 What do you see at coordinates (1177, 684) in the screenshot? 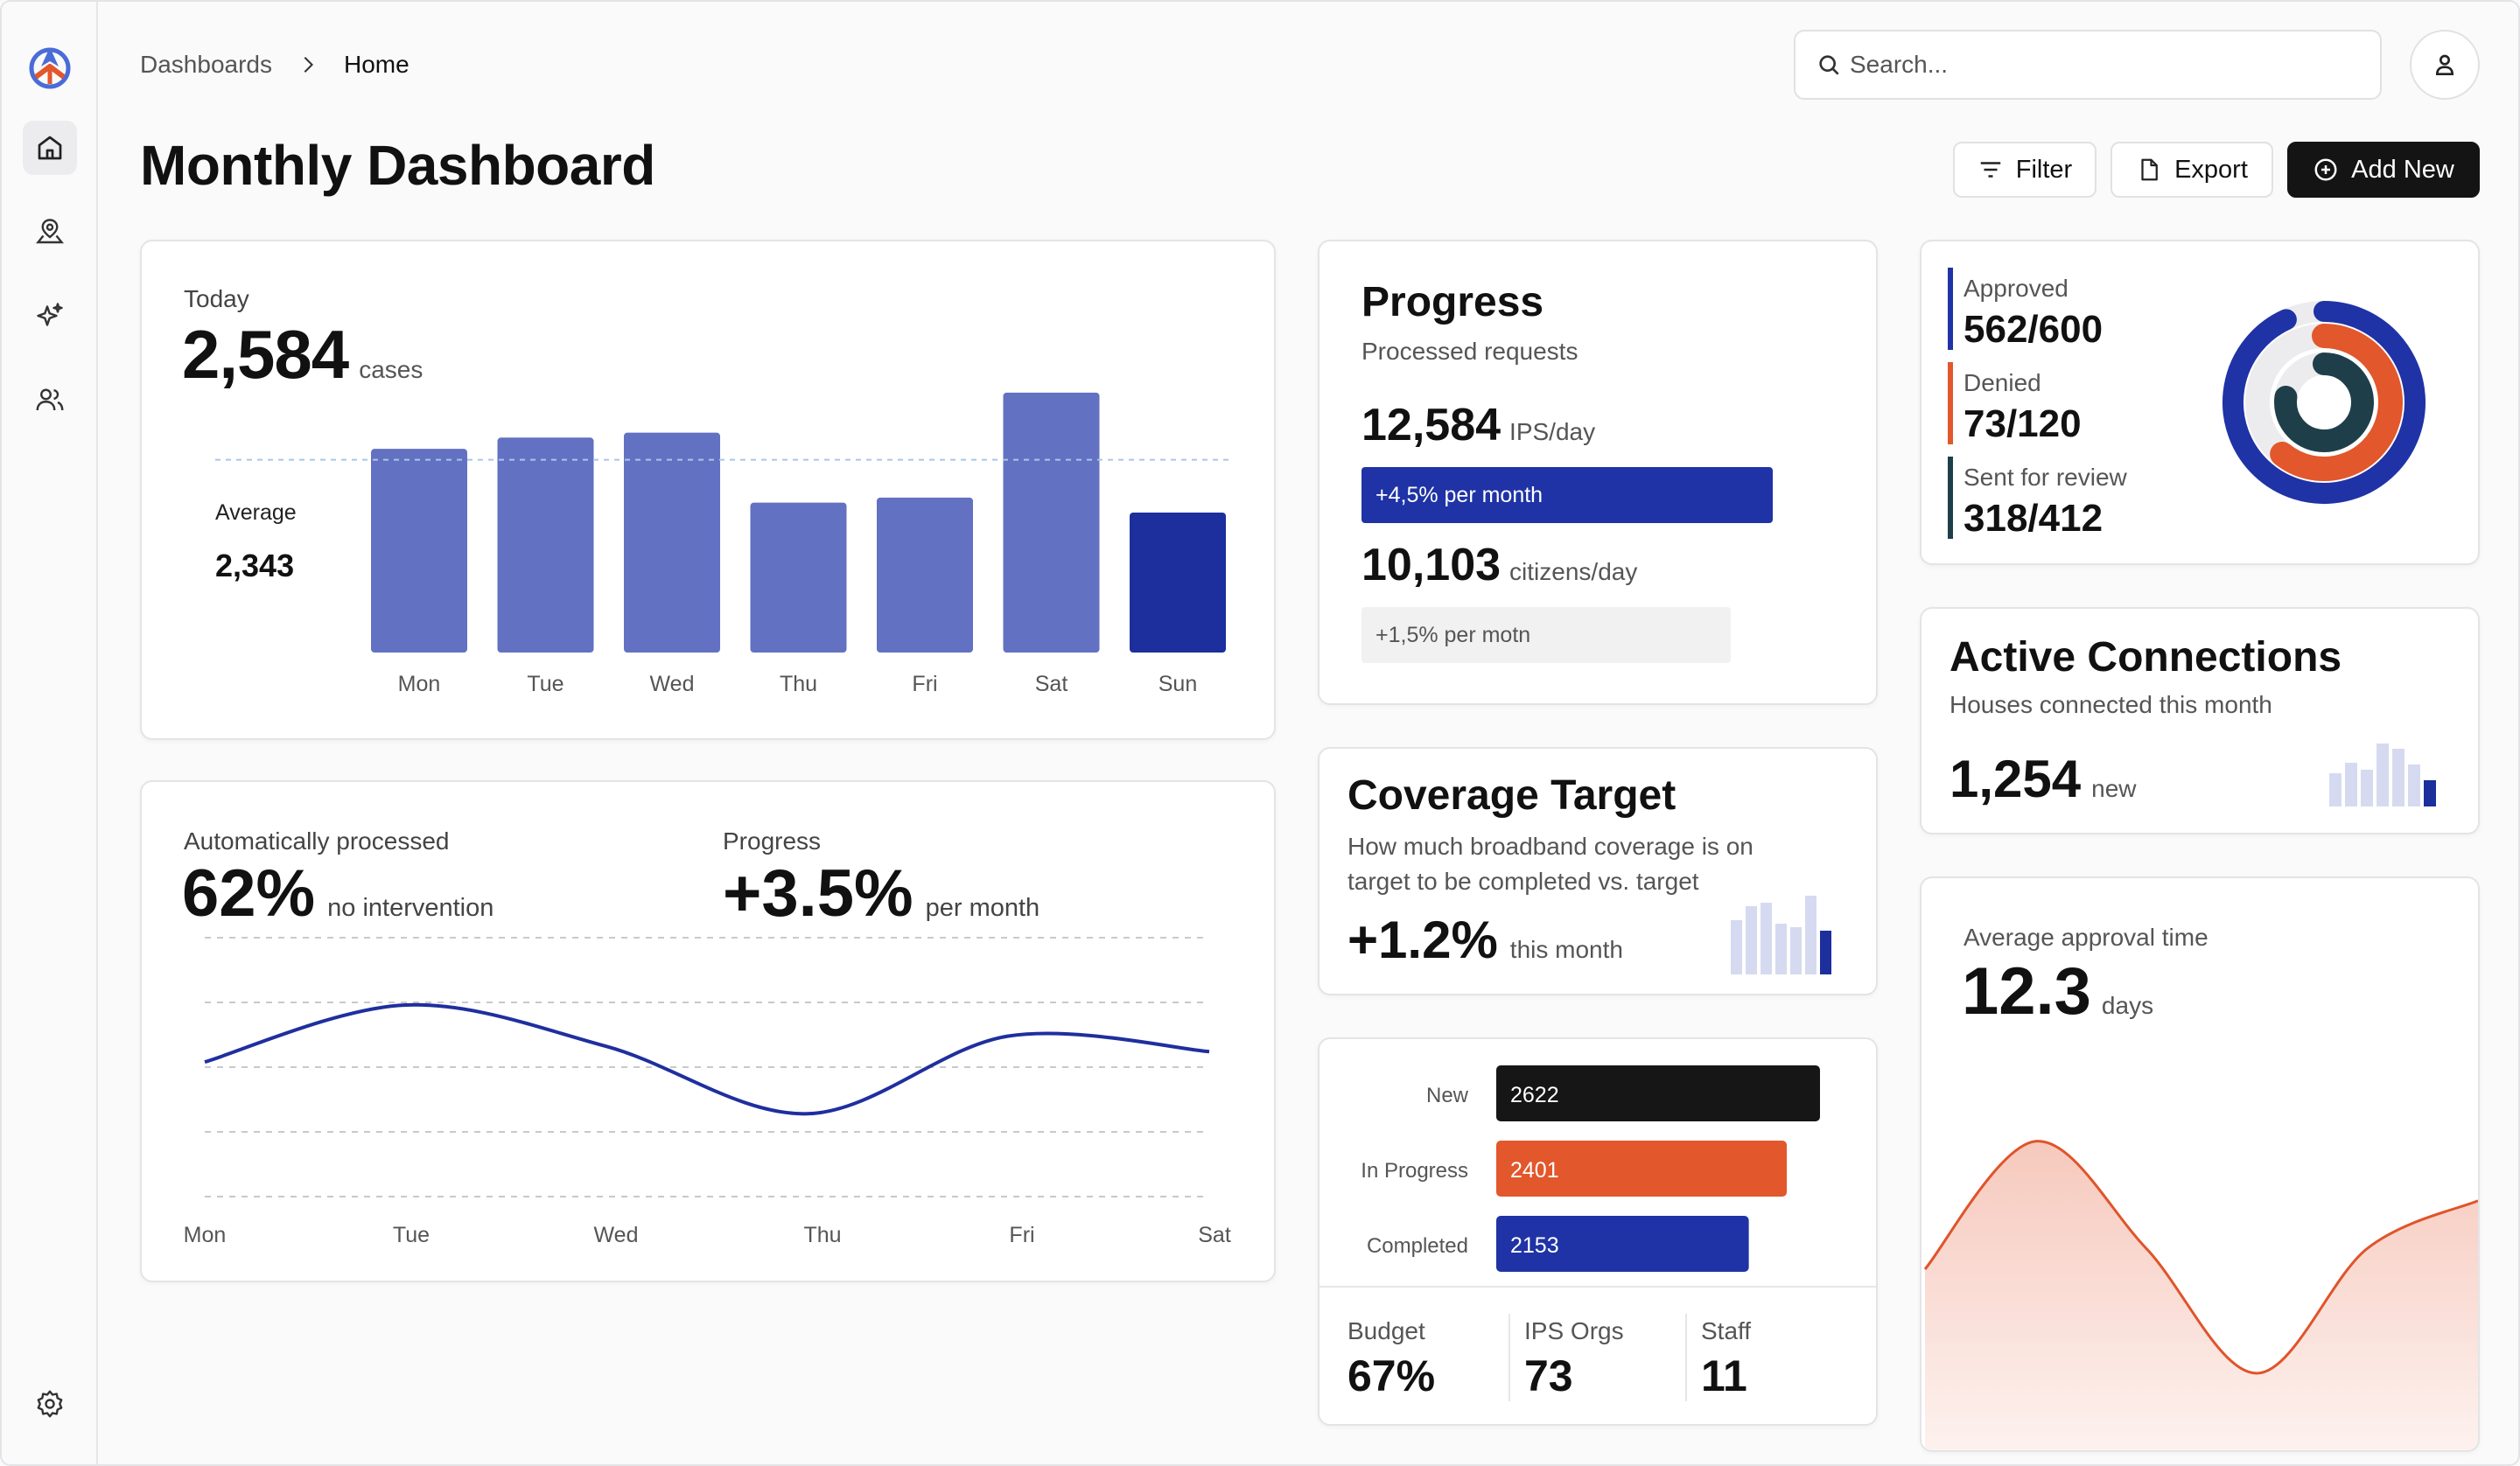
I see `x-tick-label: Sun` at bounding box center [1177, 684].